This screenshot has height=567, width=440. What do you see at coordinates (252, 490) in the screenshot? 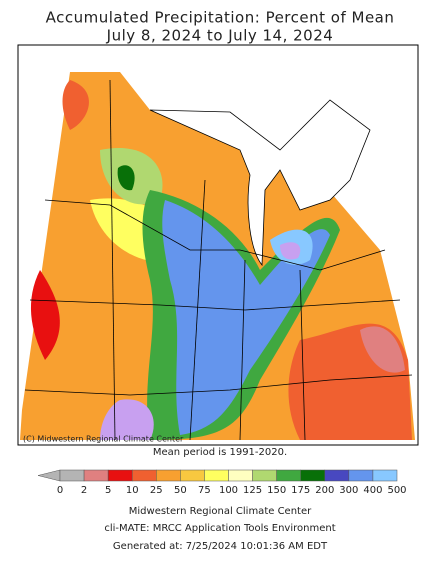
I see `legend-label: 125` at bounding box center [252, 490].